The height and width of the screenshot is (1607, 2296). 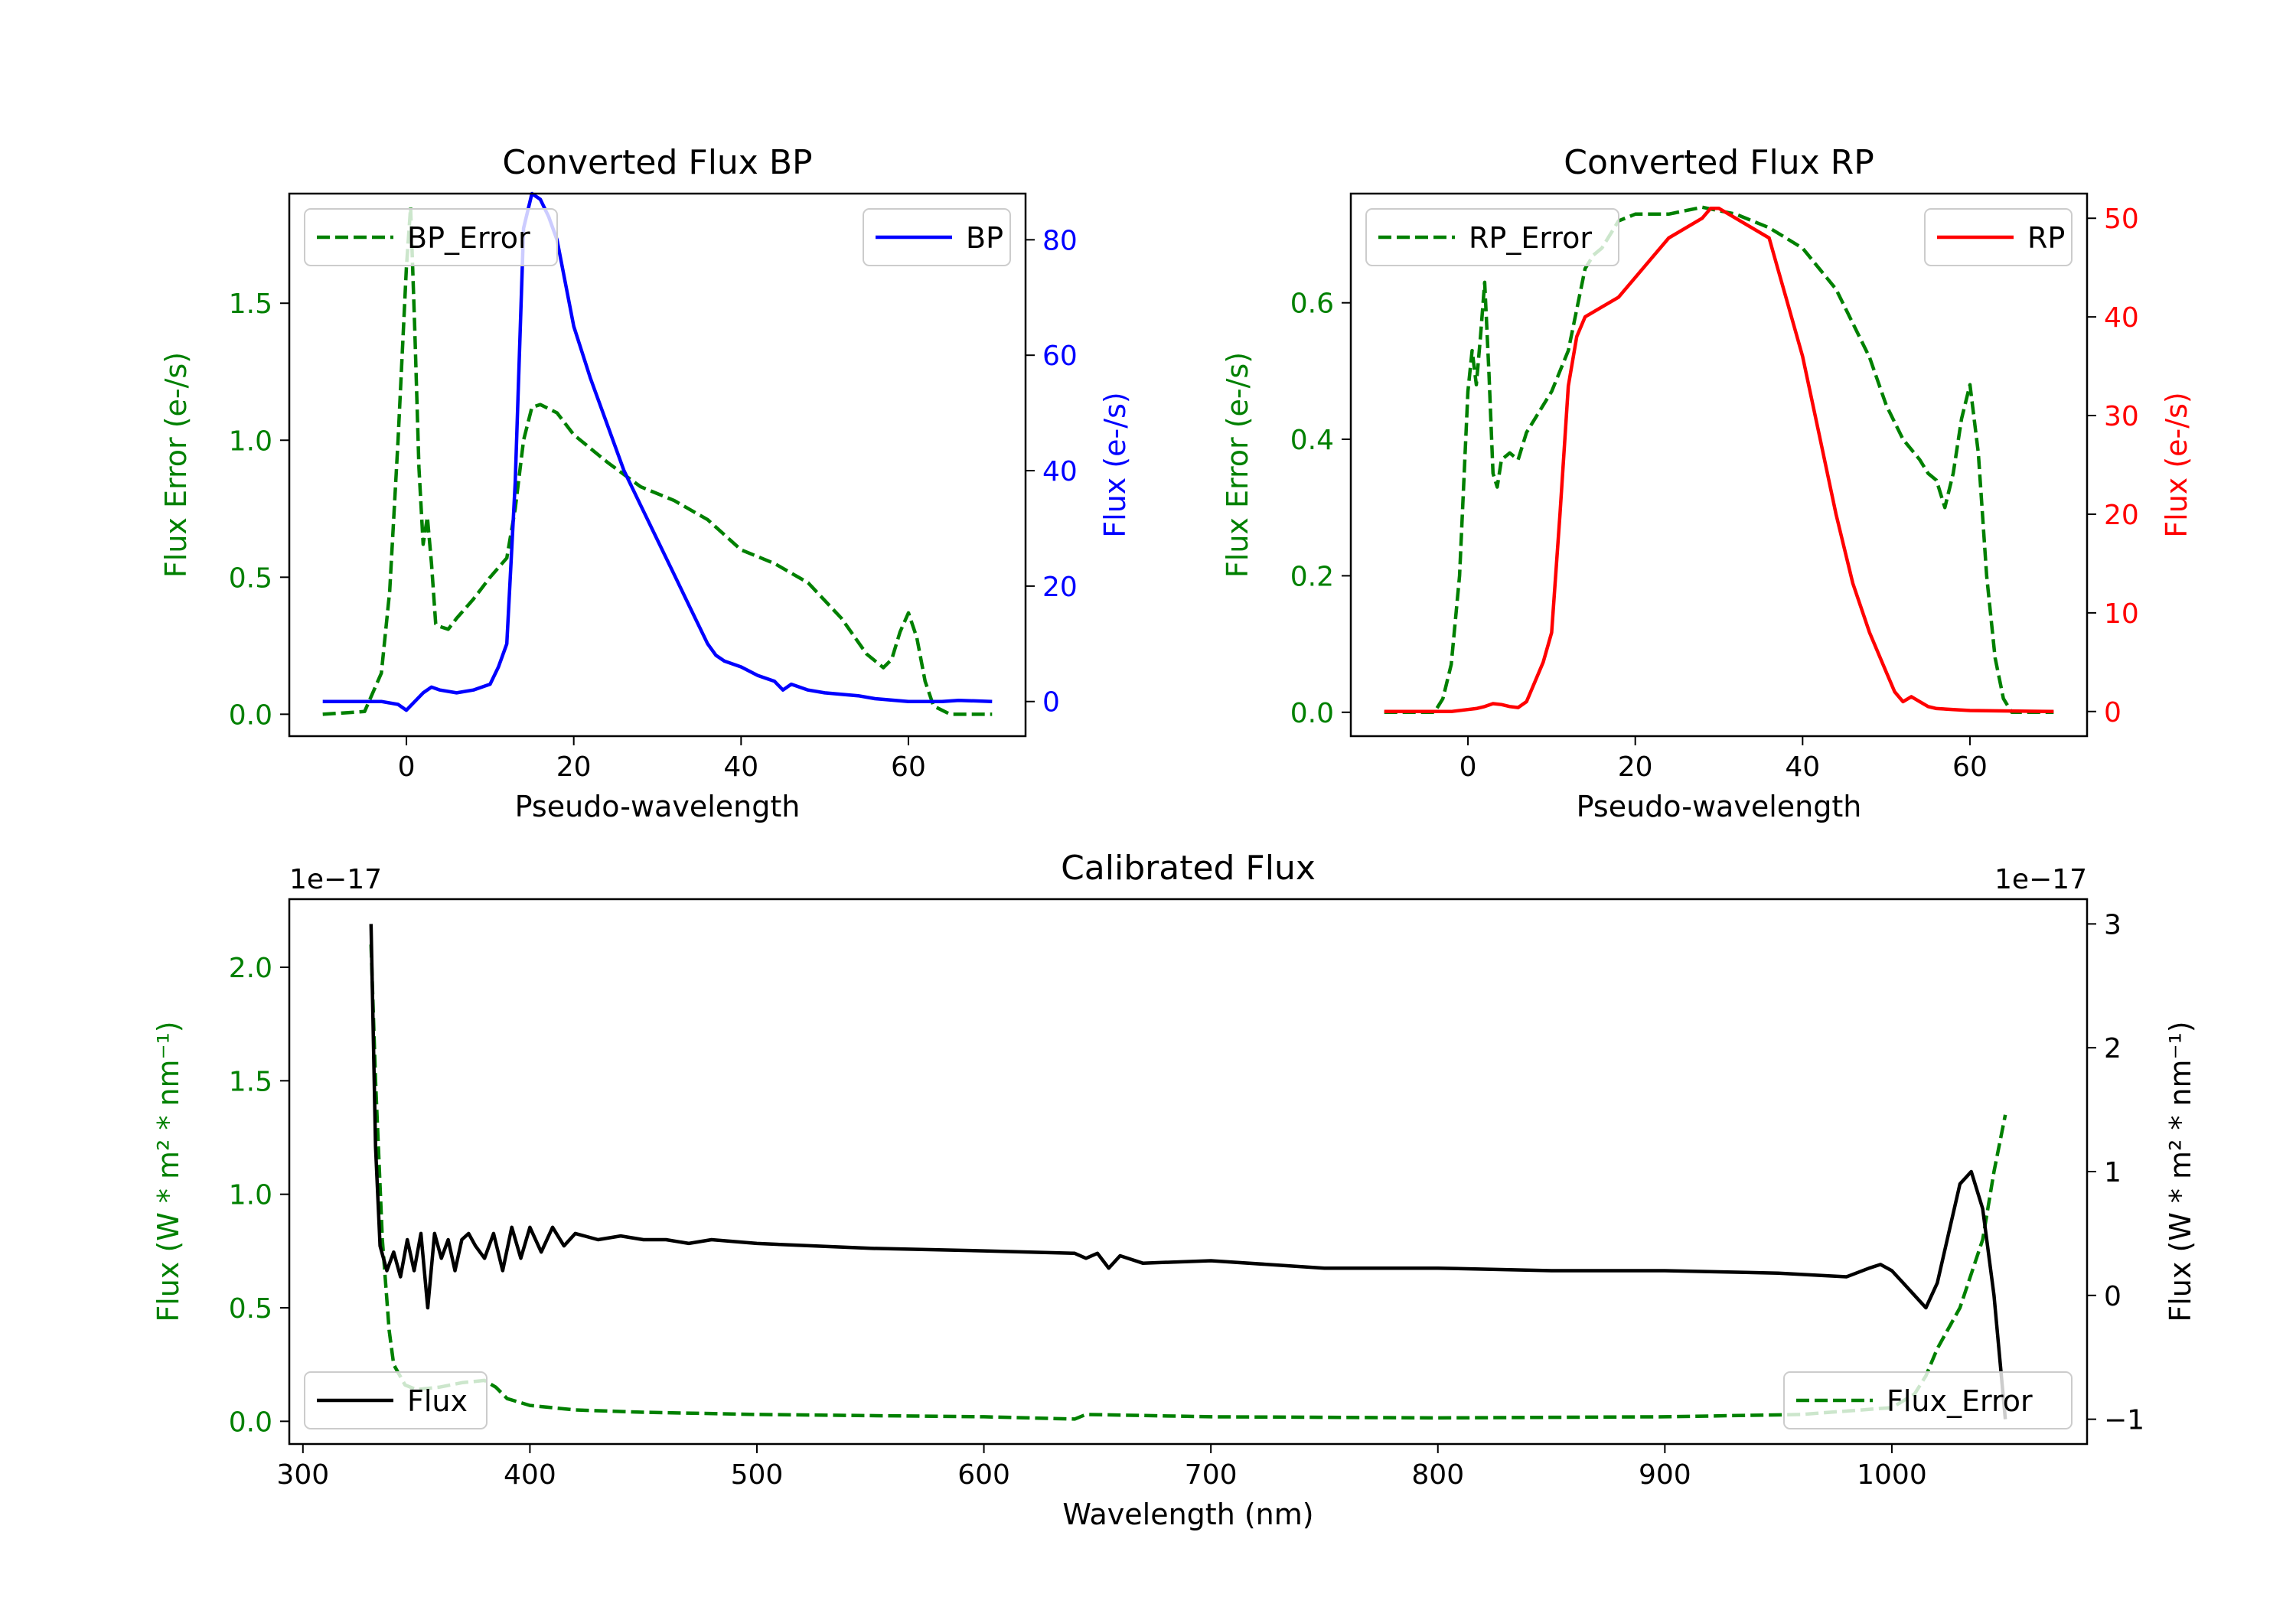 I want to click on y-right-tick-label: 1, so click(x=2113, y=1173).